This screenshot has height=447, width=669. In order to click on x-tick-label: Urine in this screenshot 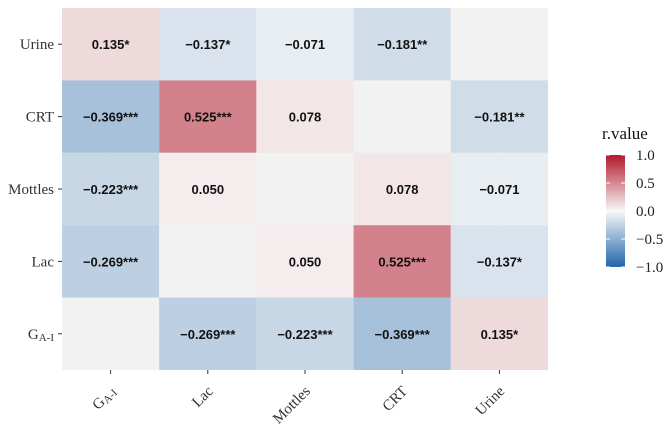, I will do `click(491, 401)`.